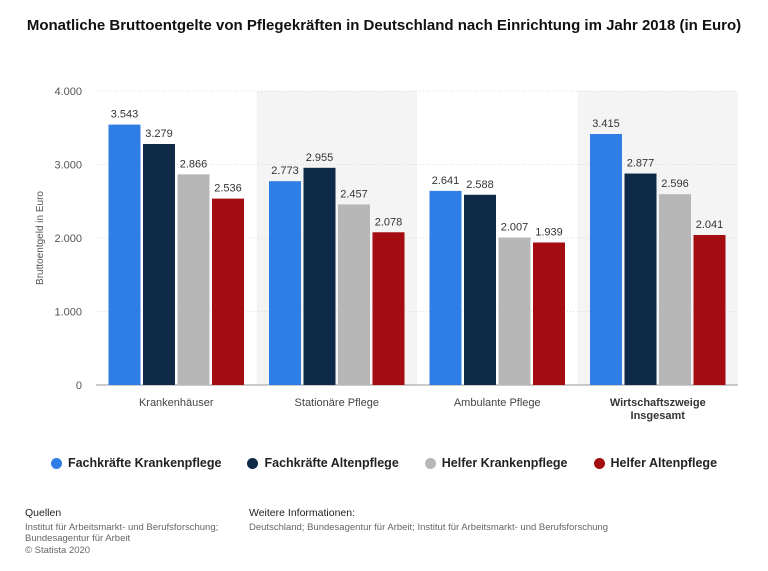 This screenshot has height=571, width=768. What do you see at coordinates (658, 403) in the screenshot?
I see `x-tick-label: Wirtschaftszweige` at bounding box center [658, 403].